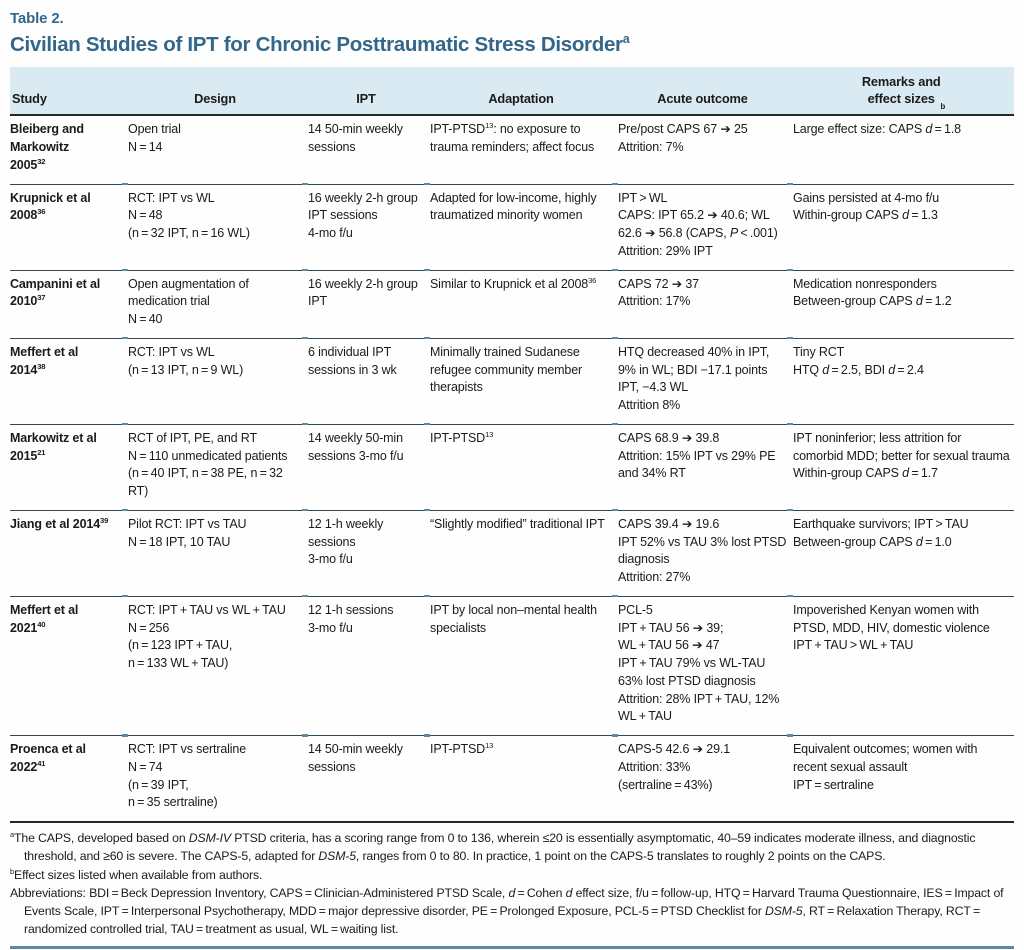  Describe the element at coordinates (145, 766) in the screenshot. I see `cell-line: N = 74` at that location.